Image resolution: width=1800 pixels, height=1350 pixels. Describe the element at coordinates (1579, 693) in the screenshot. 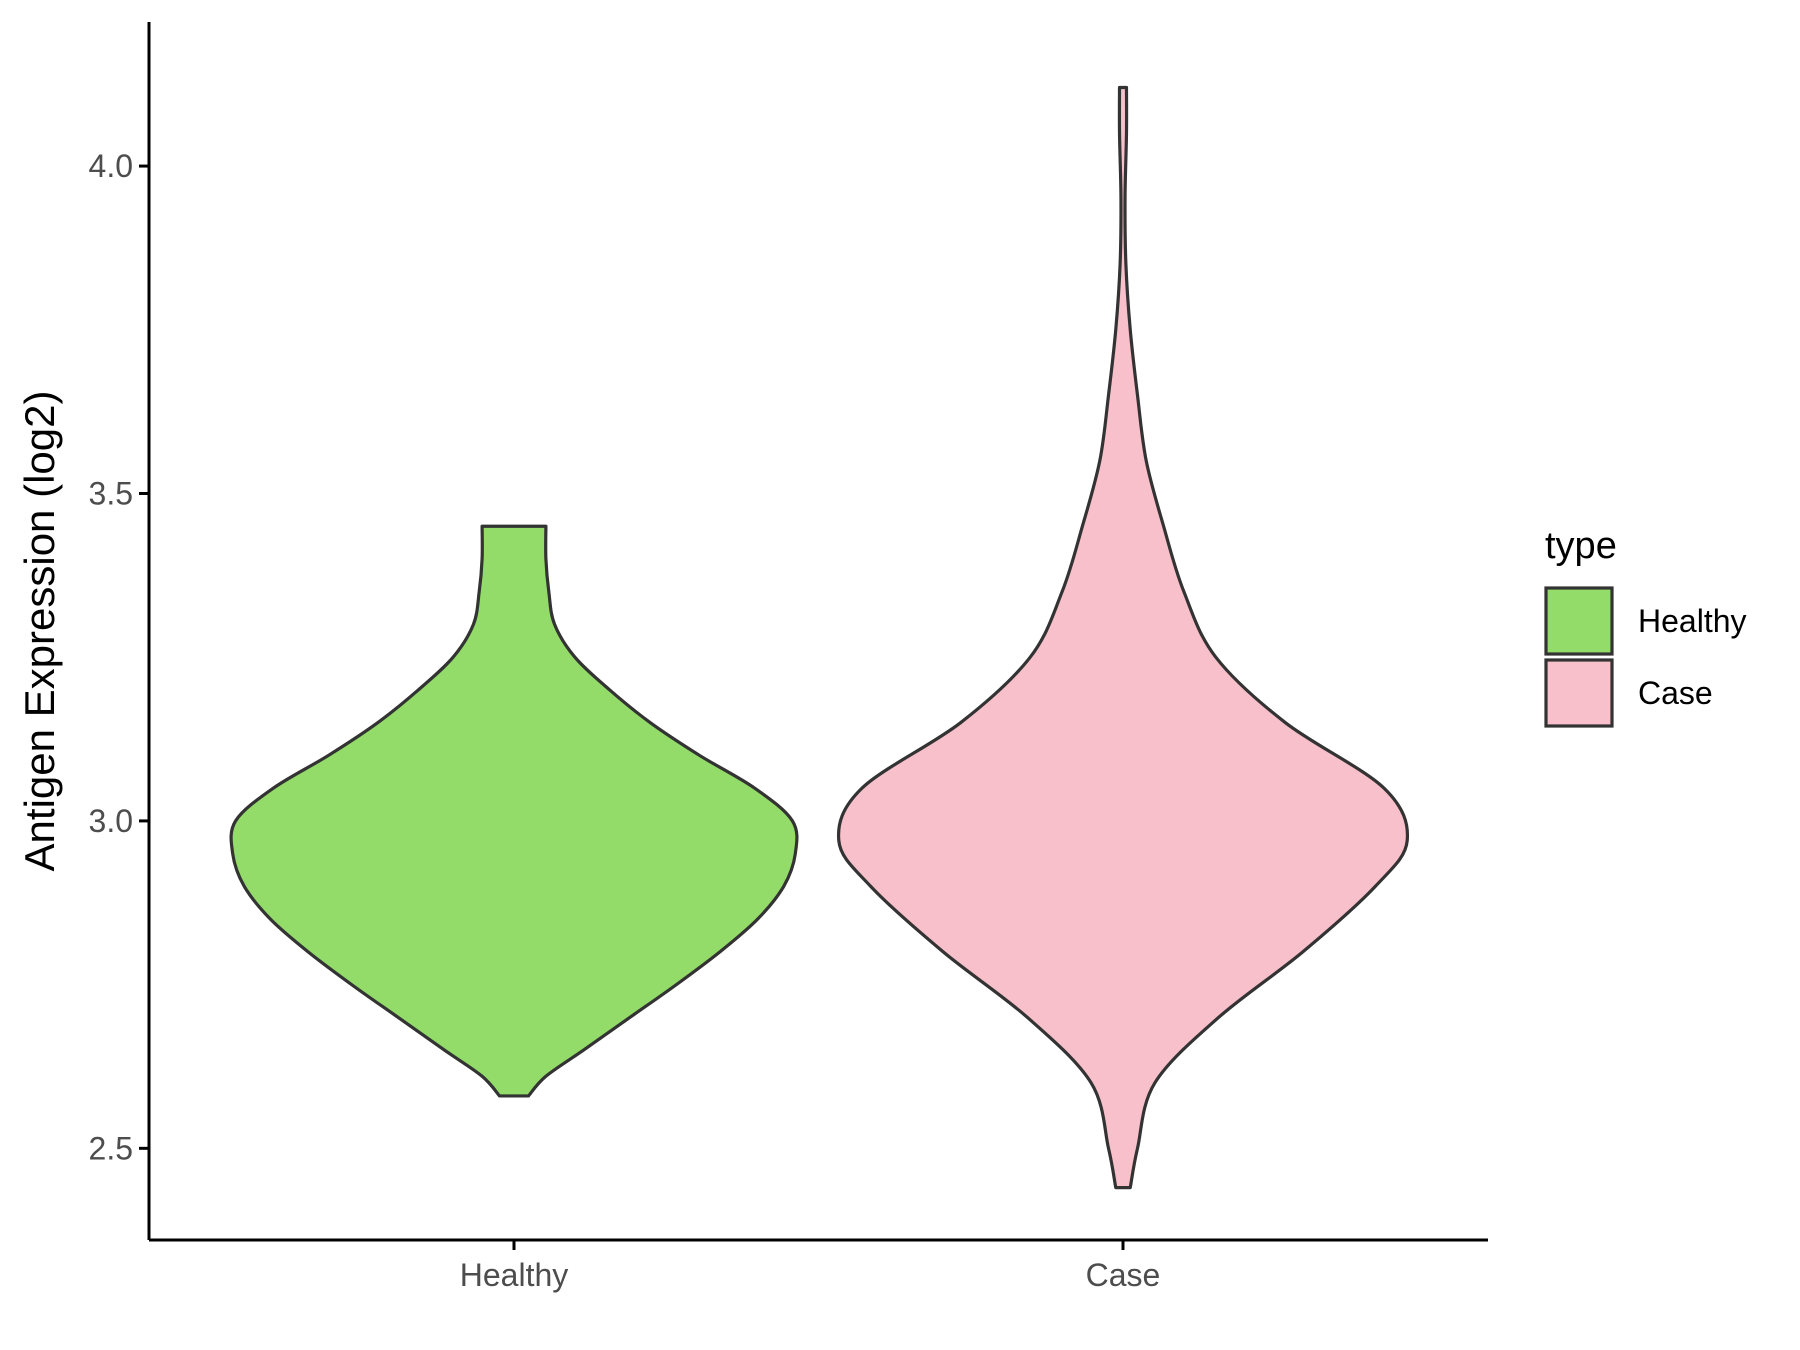

I see `legend-key-case` at that location.